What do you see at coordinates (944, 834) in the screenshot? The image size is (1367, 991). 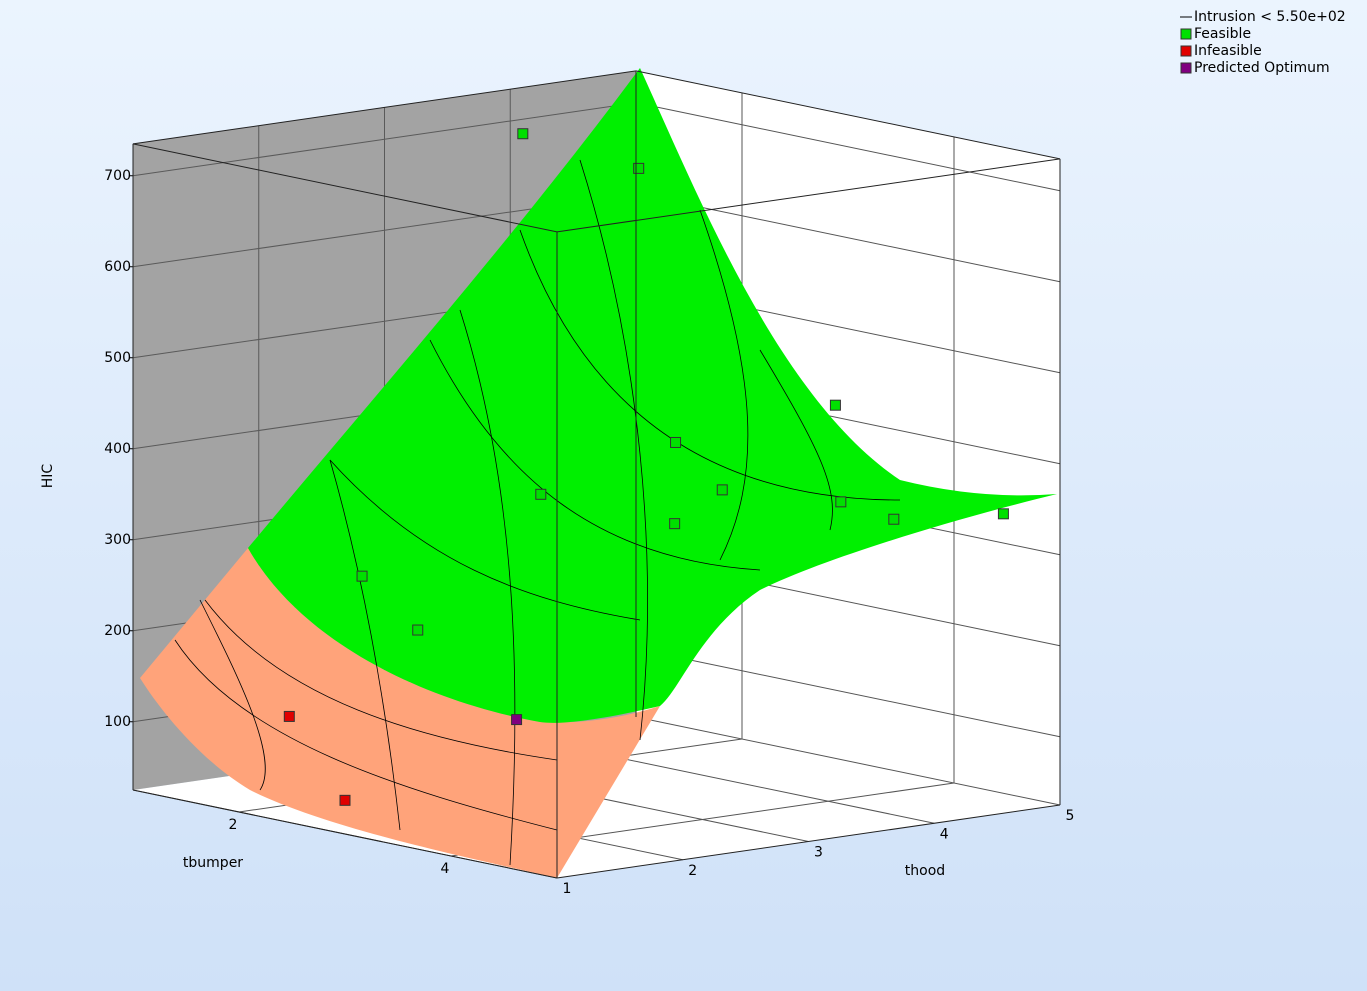 I see `y-tick-label: 4` at bounding box center [944, 834].